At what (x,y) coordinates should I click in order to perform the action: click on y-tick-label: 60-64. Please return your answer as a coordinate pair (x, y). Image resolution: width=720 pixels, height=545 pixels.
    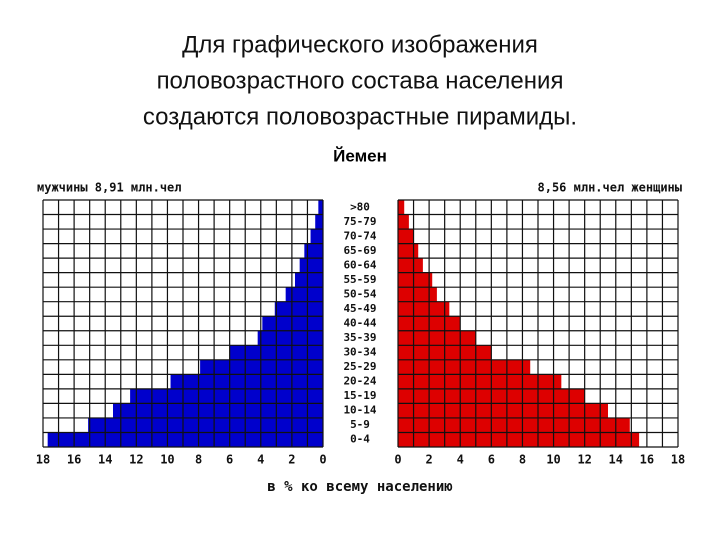
    Looking at the image, I should click on (359, 264).